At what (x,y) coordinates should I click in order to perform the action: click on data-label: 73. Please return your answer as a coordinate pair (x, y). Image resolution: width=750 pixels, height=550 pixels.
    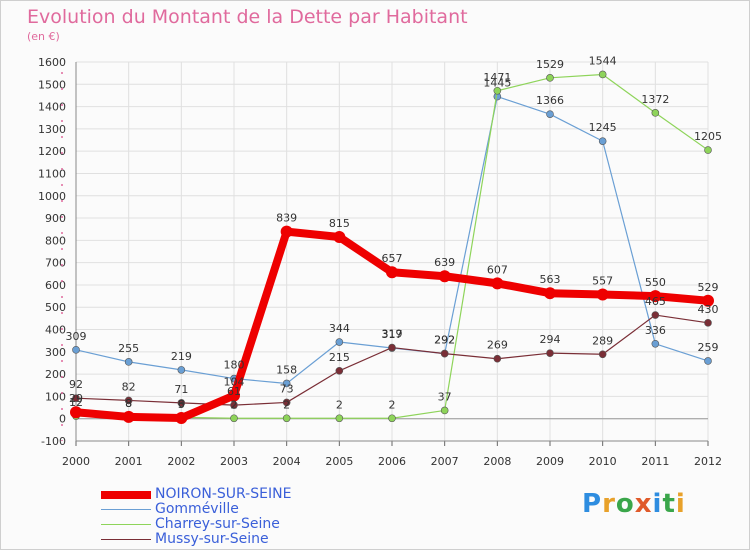
    Looking at the image, I should click on (287, 388).